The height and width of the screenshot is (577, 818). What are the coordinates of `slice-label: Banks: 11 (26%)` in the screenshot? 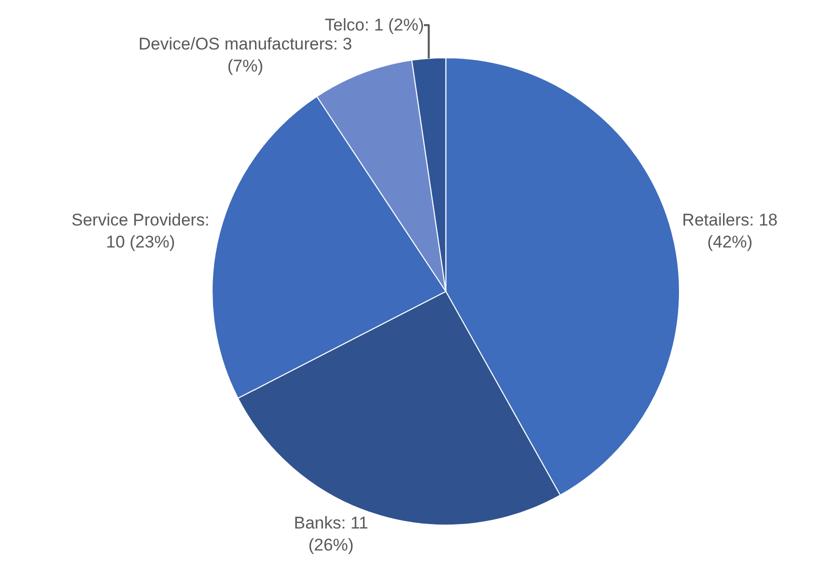 It's located at (331, 534).